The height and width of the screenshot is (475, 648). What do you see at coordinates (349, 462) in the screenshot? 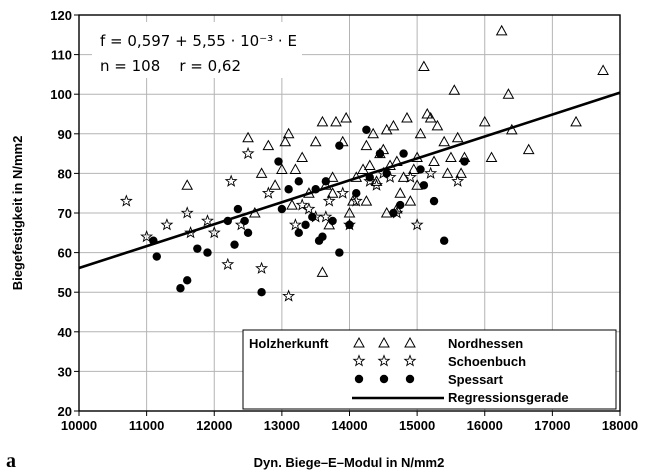
I see `x-axis-label: Dyn. Biege–E–Modul in N/mm2` at bounding box center [349, 462].